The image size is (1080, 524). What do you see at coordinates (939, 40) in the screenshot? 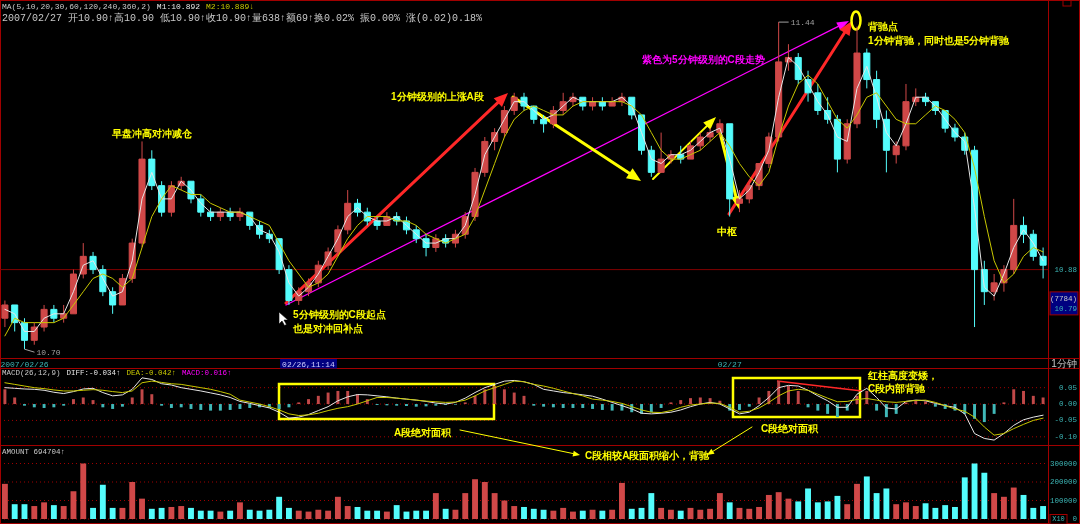
I see `annotation: 1分钟背驰，同时也是5分钟背驰` at bounding box center [939, 40].